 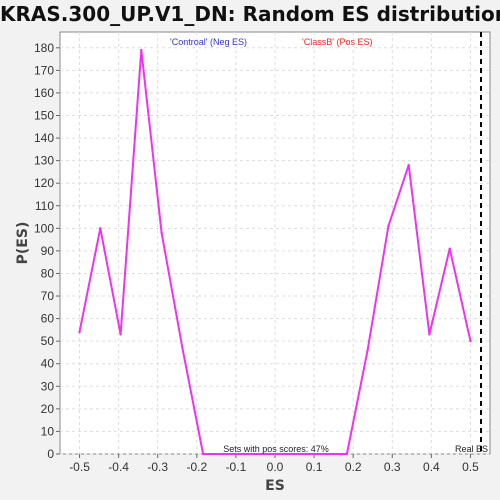 What do you see at coordinates (275, 486) in the screenshot?
I see `x-axis-label: ES` at bounding box center [275, 486].